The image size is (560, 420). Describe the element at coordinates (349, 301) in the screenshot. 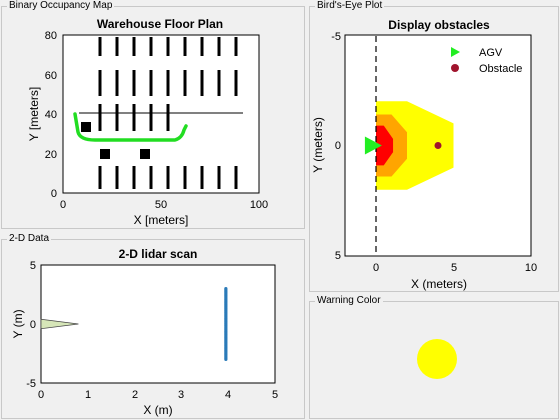

I see `panel-title: Warning Color` at that location.